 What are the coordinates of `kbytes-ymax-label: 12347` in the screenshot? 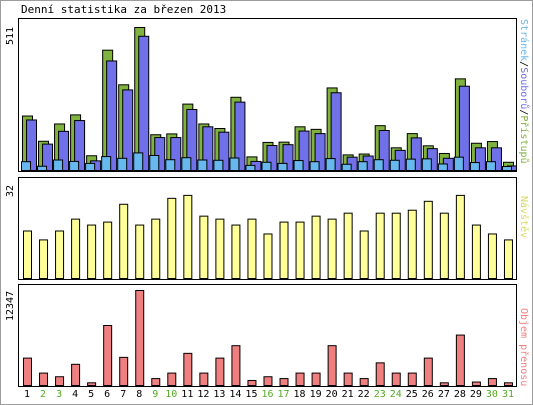 It's located at (10, 305).